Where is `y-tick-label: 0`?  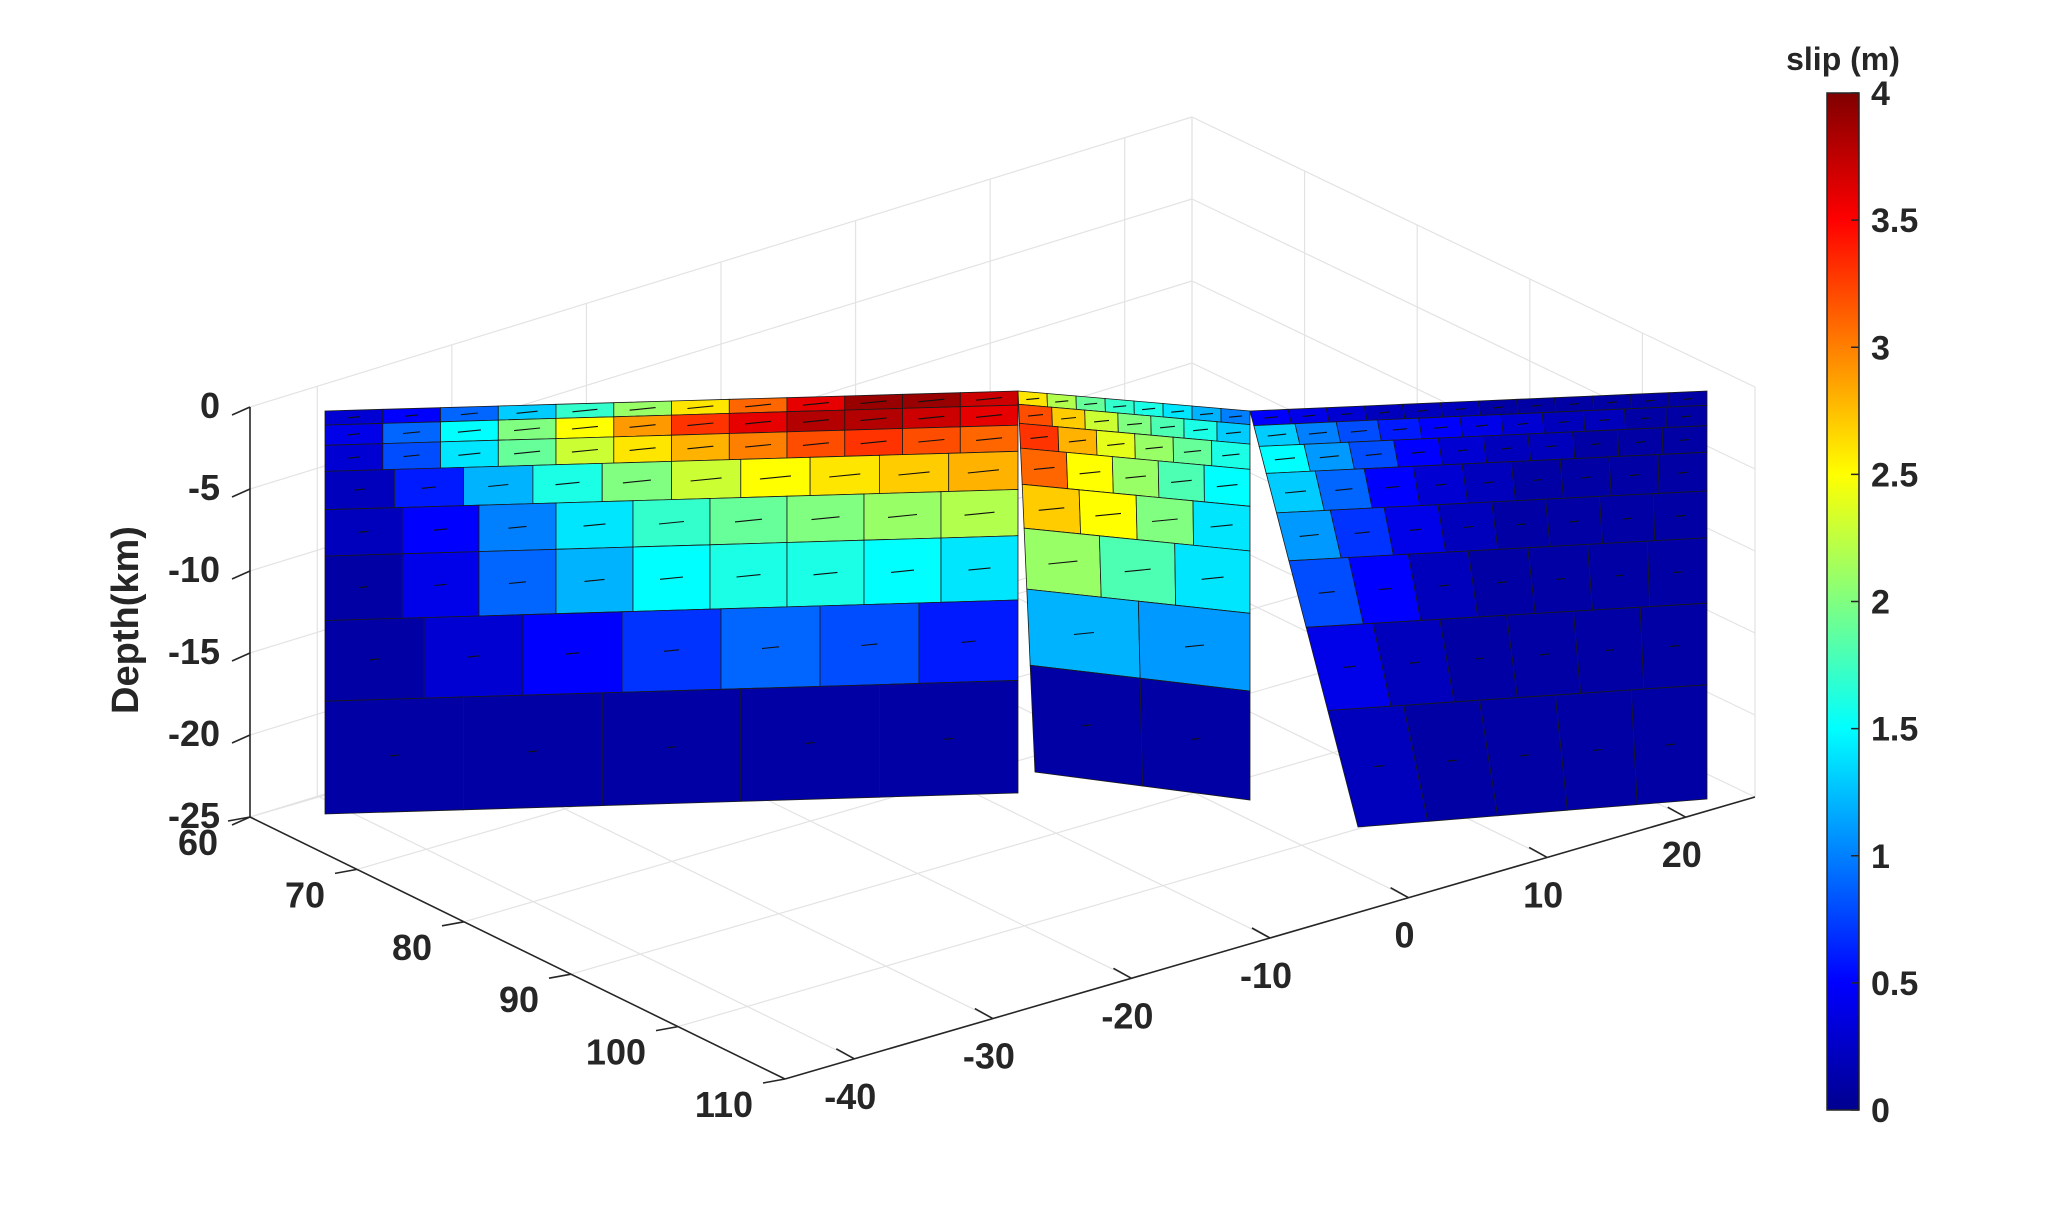 y-tick-label: 0 is located at coordinates (1405, 935).